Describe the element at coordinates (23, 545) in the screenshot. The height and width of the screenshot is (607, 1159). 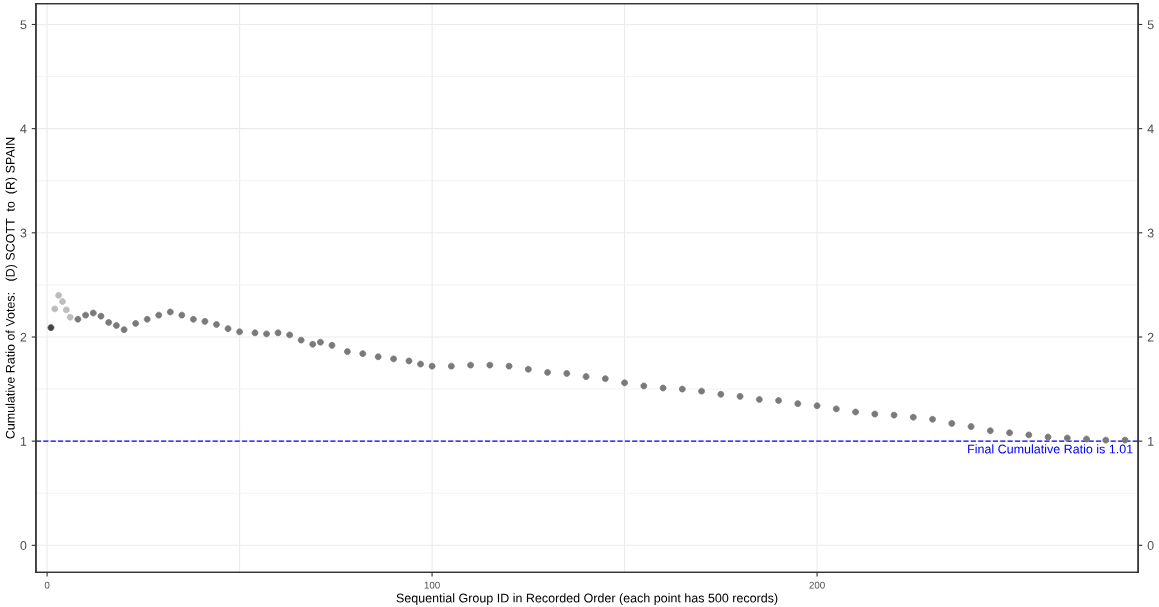
I see `y-tick-label: 0` at that location.